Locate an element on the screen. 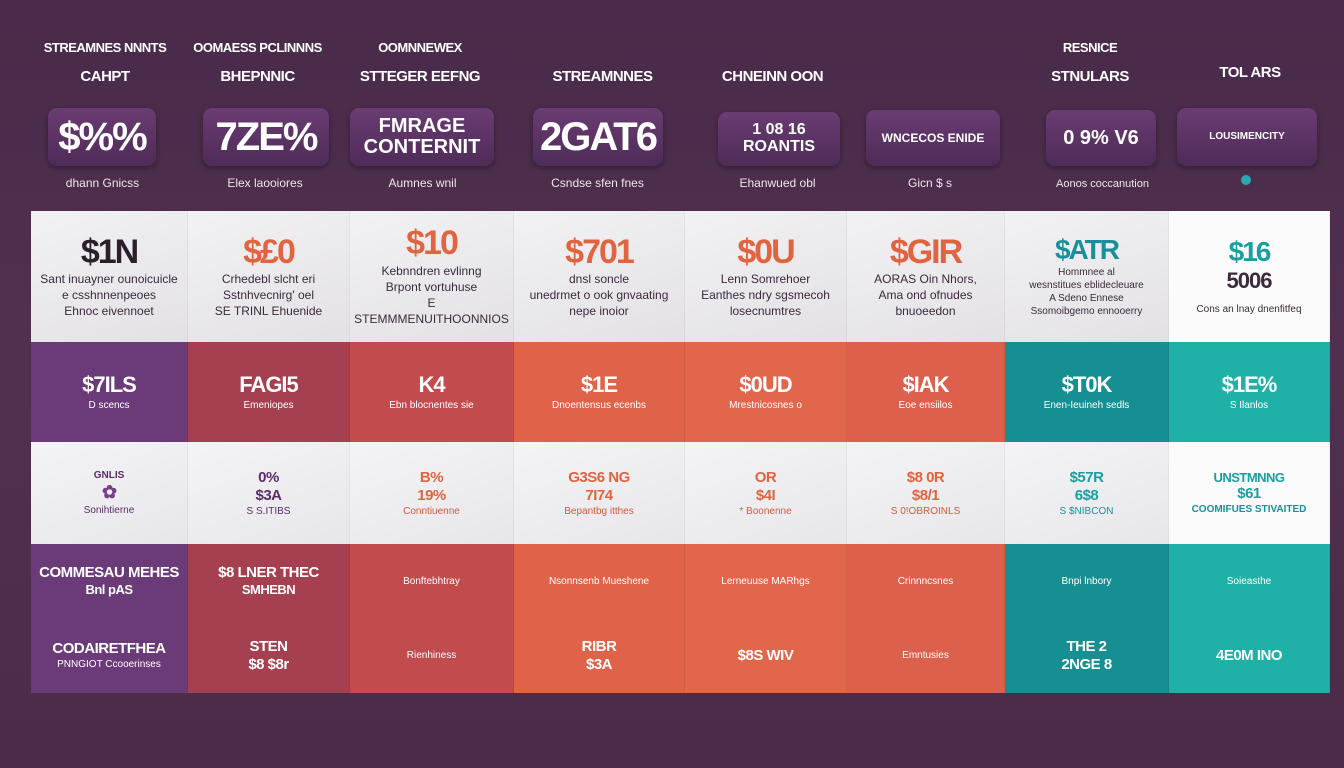 The image size is (1344, 768). band-col-8: $1E% S Ilanlos is located at coordinates (1249, 392).